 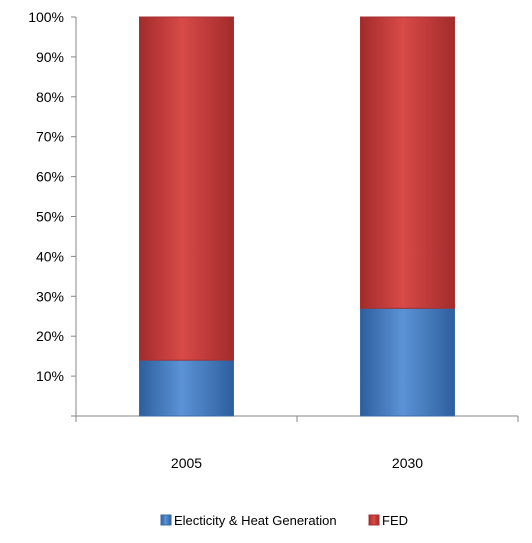 What do you see at coordinates (46, 17) in the screenshot?
I see `y-tick-label: 100%` at bounding box center [46, 17].